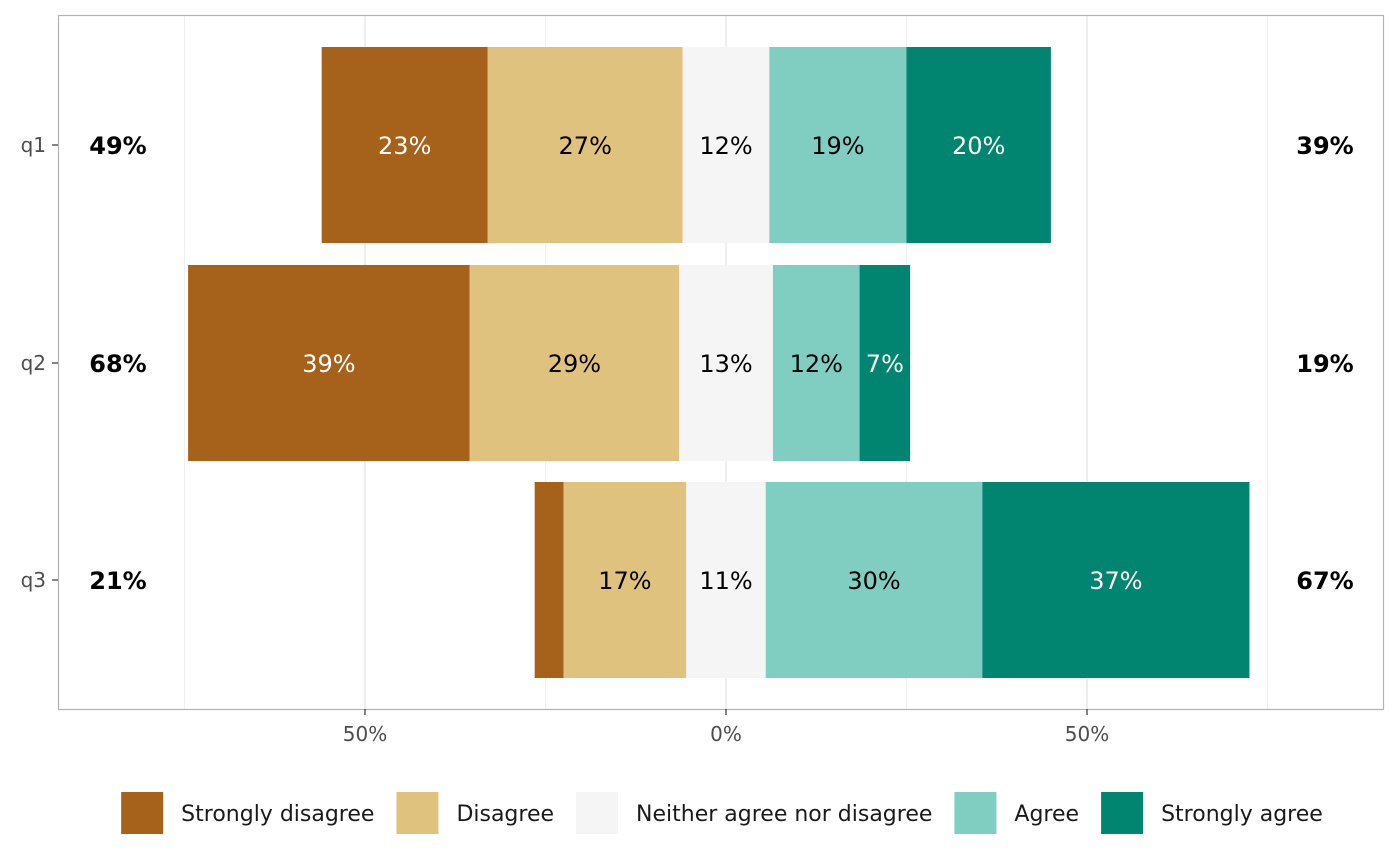 The height and width of the screenshot is (865, 1400). Describe the element at coordinates (505, 814) in the screenshot. I see `legend-label: Disagree` at that location.